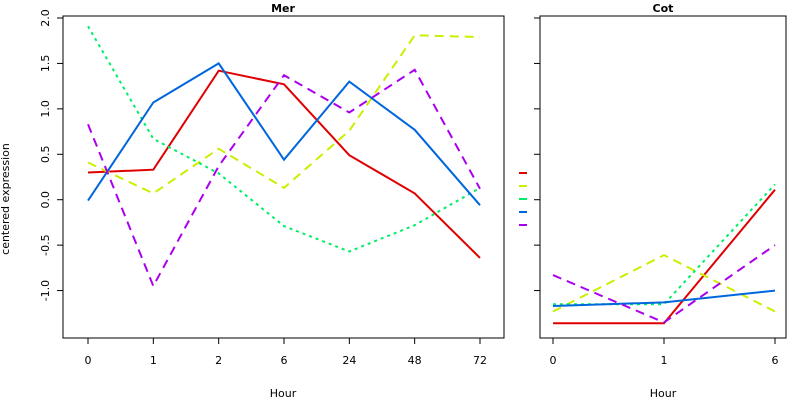 Image resolution: width=800 pixels, height=400 pixels. I want to click on y-tick-label: 2.0, so click(45, 18).